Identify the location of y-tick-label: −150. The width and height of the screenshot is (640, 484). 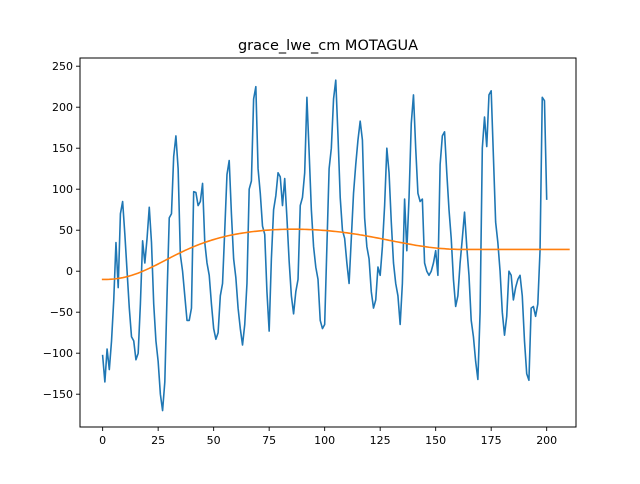
(58, 394).